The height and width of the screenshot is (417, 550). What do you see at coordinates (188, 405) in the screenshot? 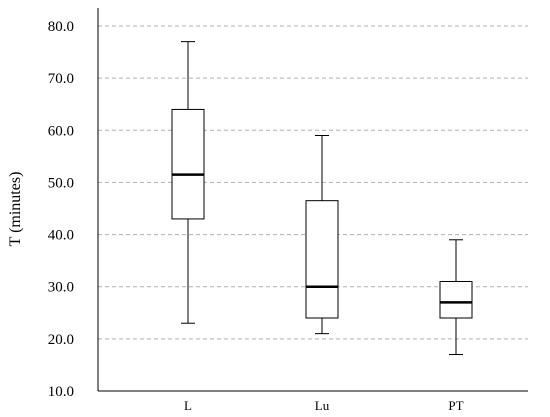
I see `x-category-label-L: L` at bounding box center [188, 405].